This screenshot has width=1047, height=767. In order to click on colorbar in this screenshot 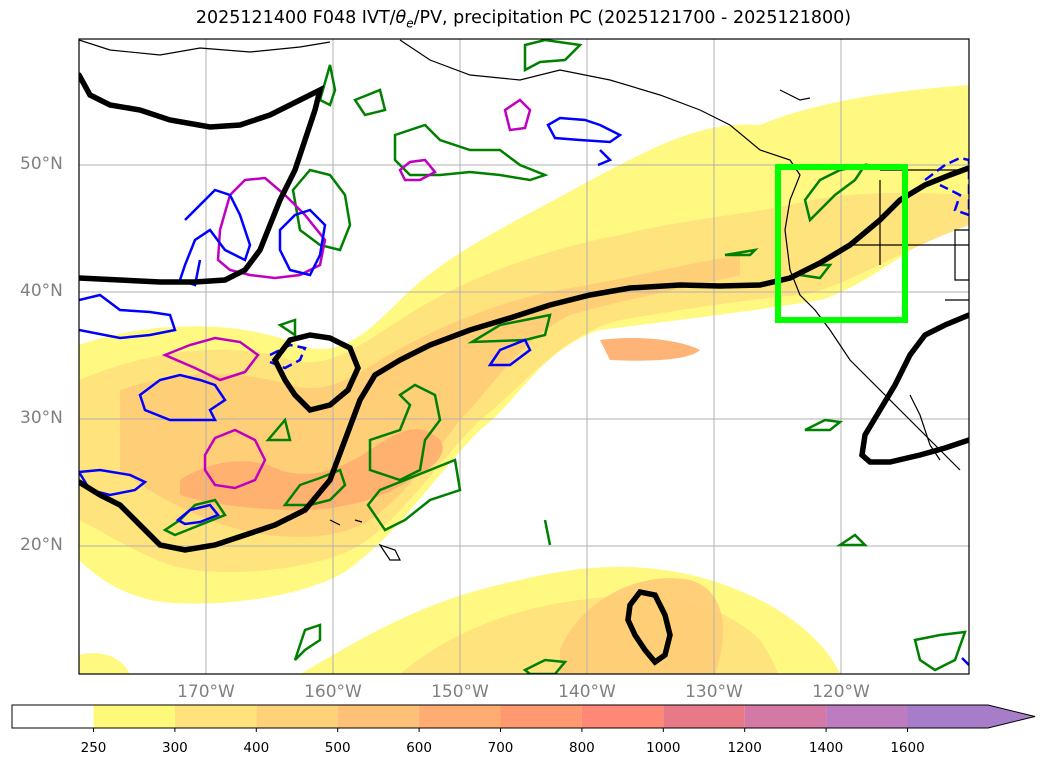, I will do `click(523, 718)`.